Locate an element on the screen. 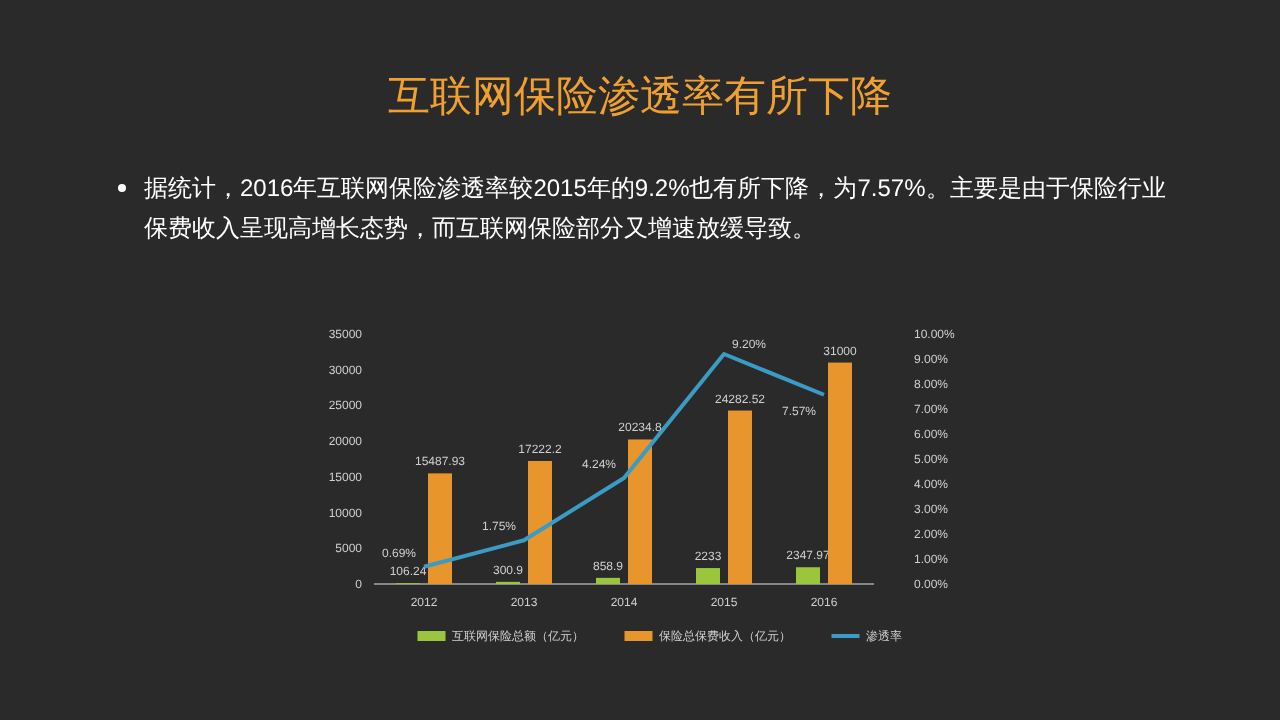 The width and height of the screenshot is (1280, 720). chart-subtitle: 据统计，2016年互联网保险渗透率较2015年的9.2%也有所下降，为7.57%。主要是由于保险行业保费收入呈现高增长态势，而互联网保险部分又增速放缓导致。 is located at coordinates (656, 209).